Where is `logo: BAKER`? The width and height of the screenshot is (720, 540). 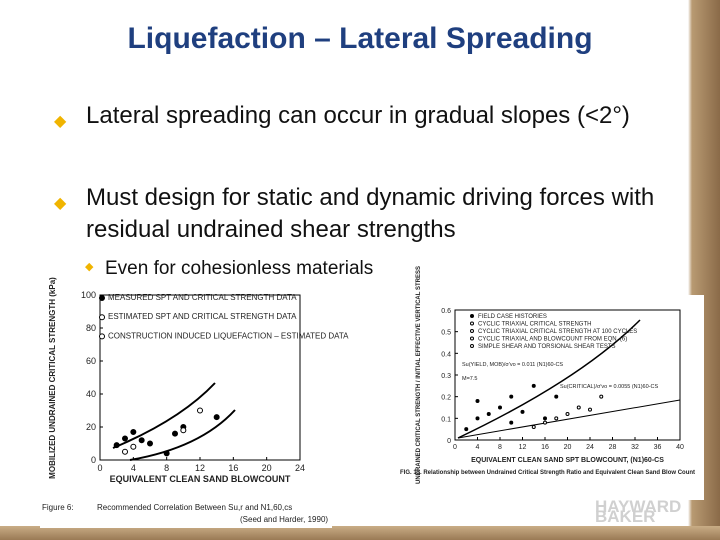
logo: BAKER is located at coordinates (625, 516).